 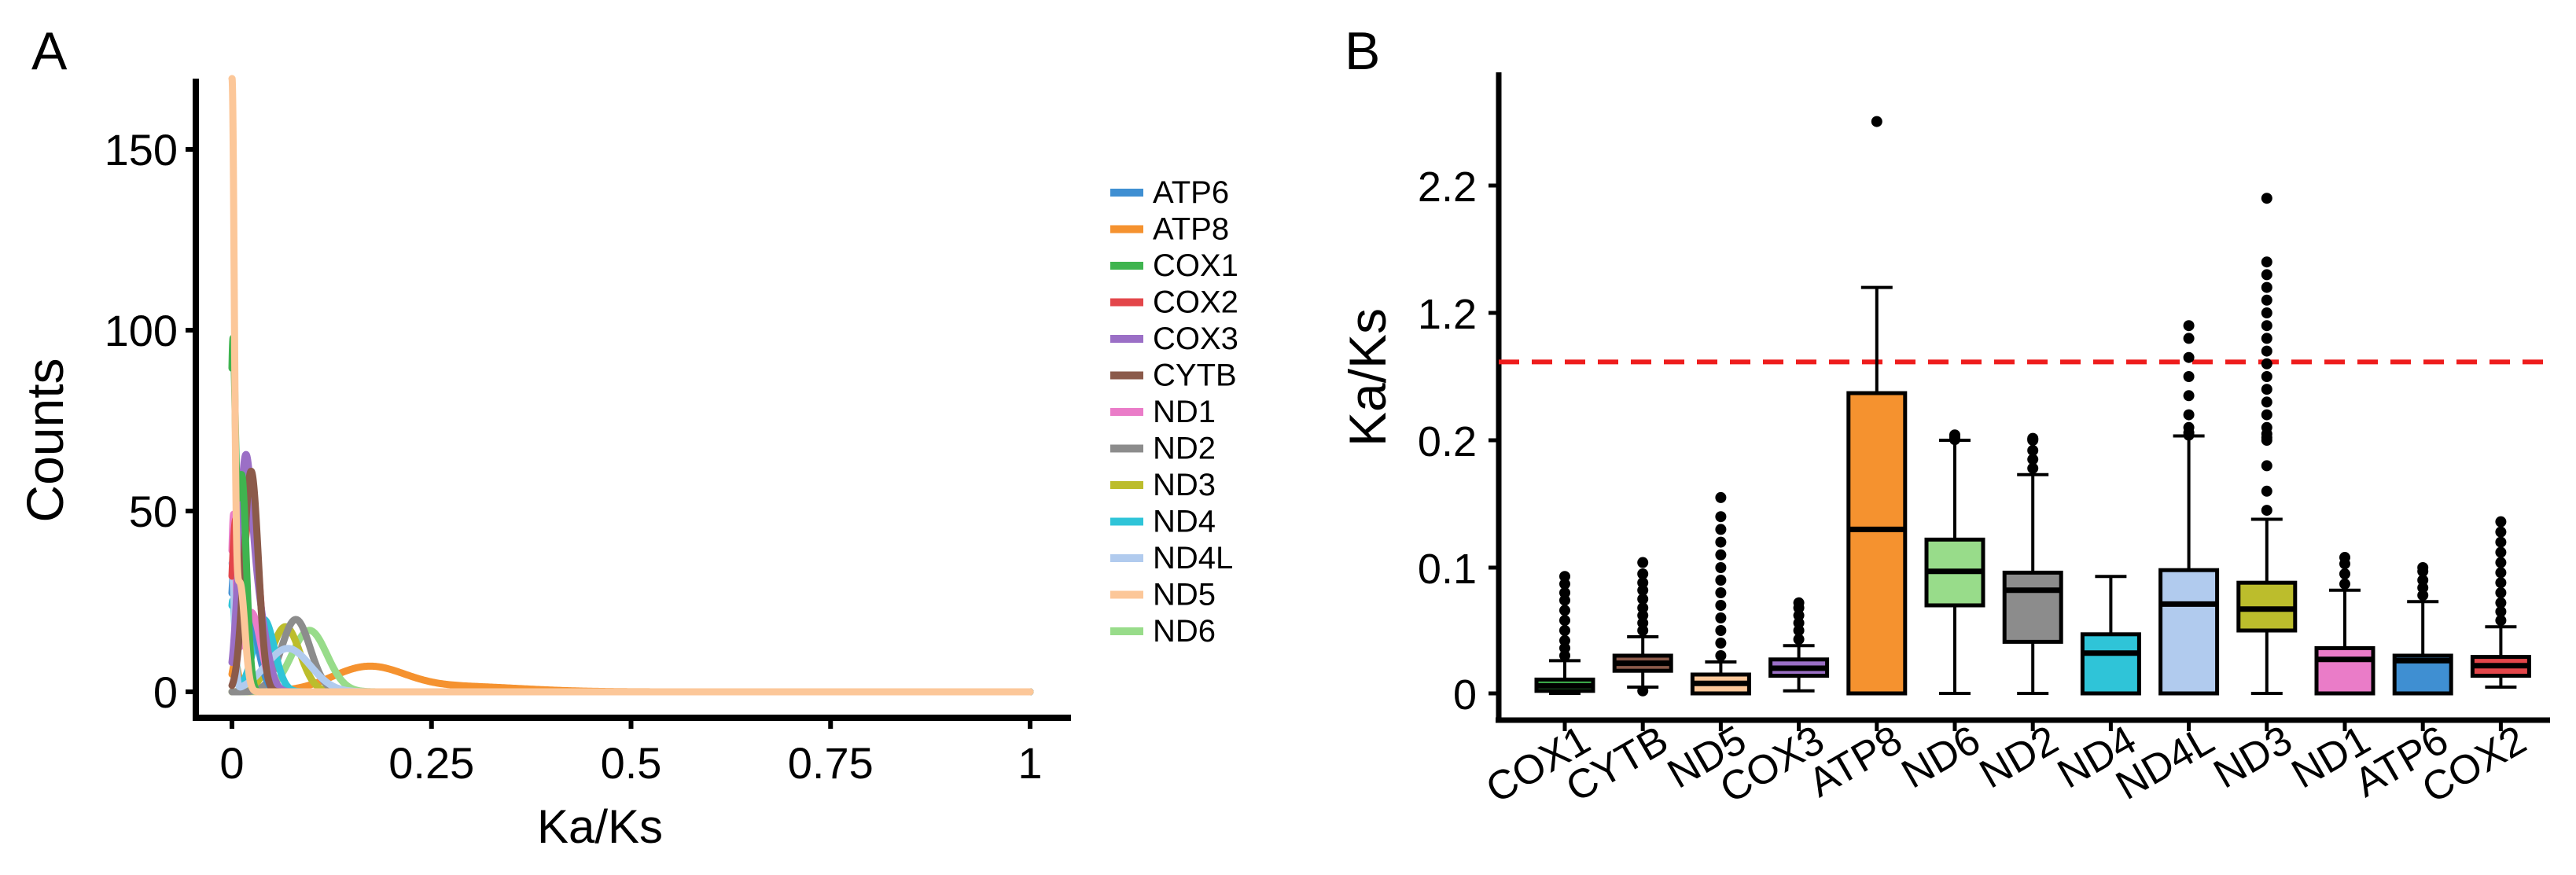 I want to click on density-curve-cox1, so click(x=631, y=515).